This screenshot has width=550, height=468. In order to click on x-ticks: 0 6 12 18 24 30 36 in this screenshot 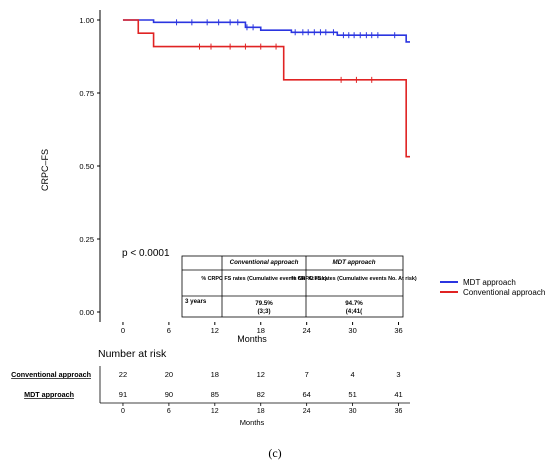, I will do `click(262, 328)`.